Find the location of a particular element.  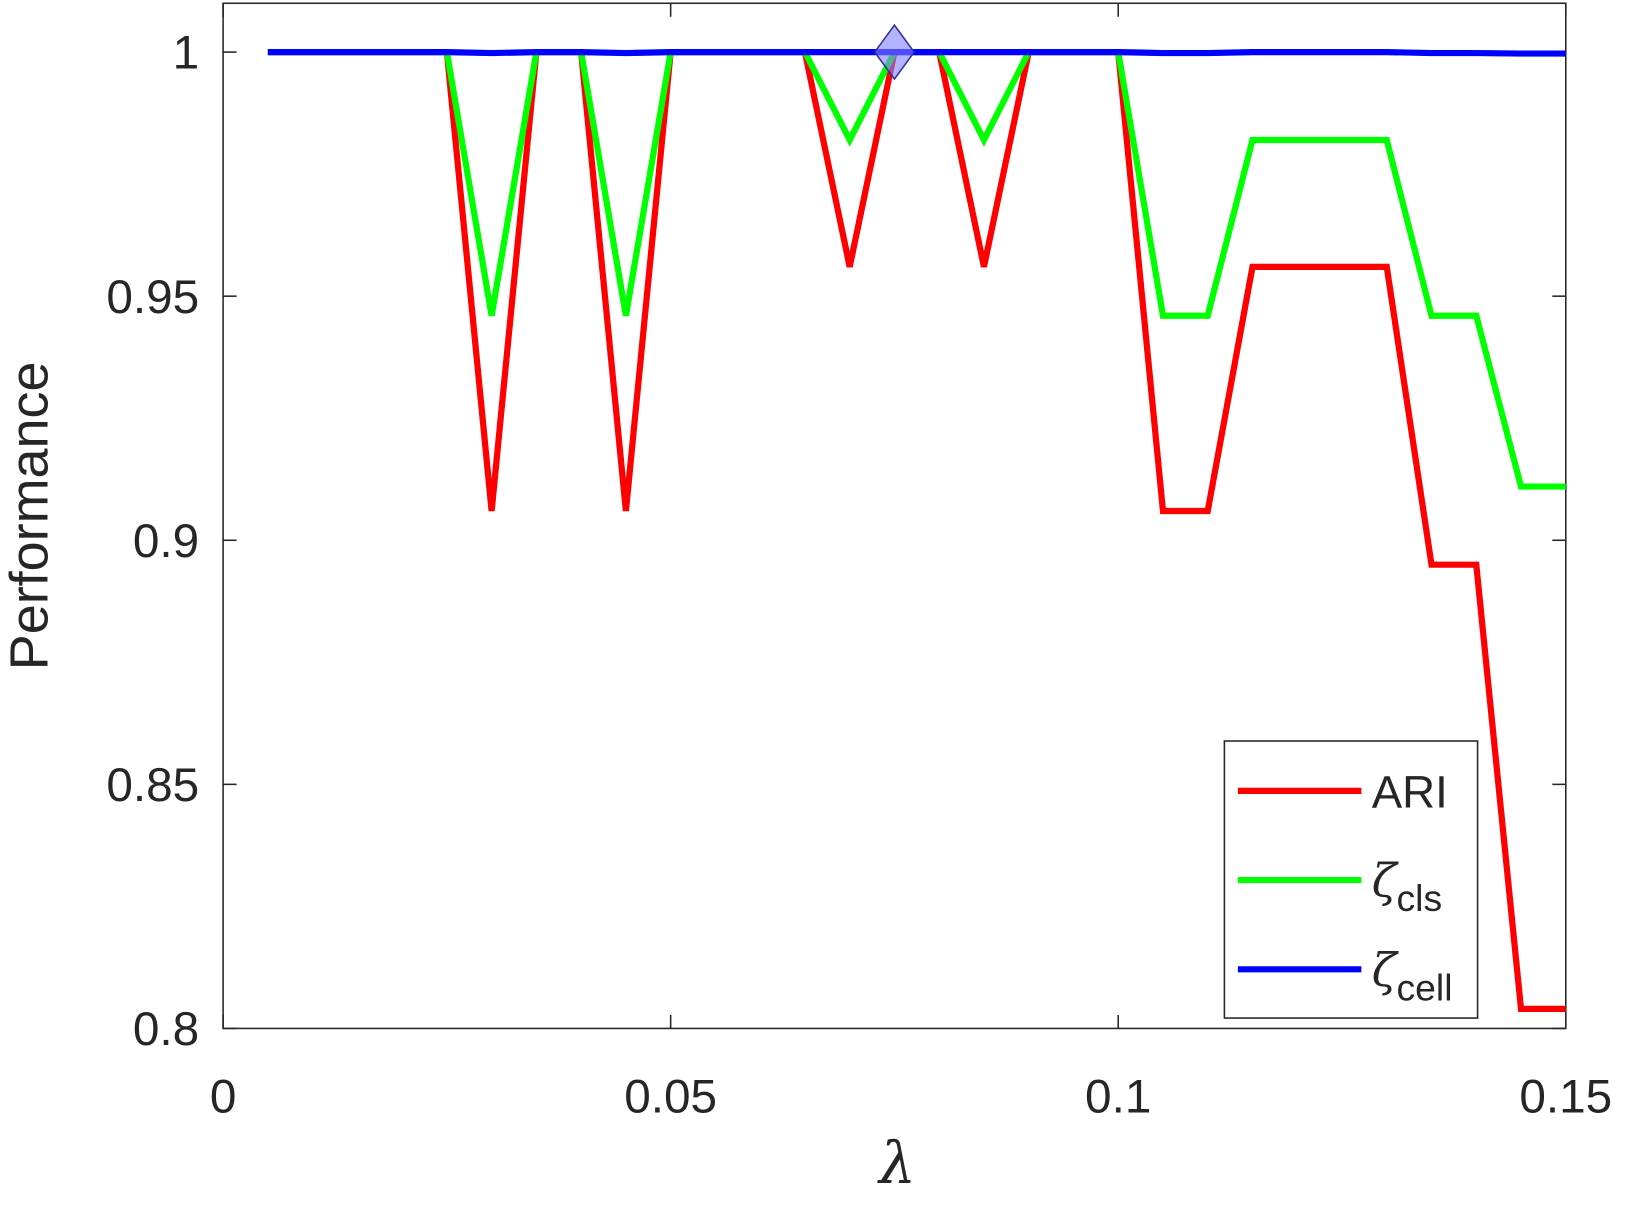

x-tick-label: 0.05 is located at coordinates (670, 1096).